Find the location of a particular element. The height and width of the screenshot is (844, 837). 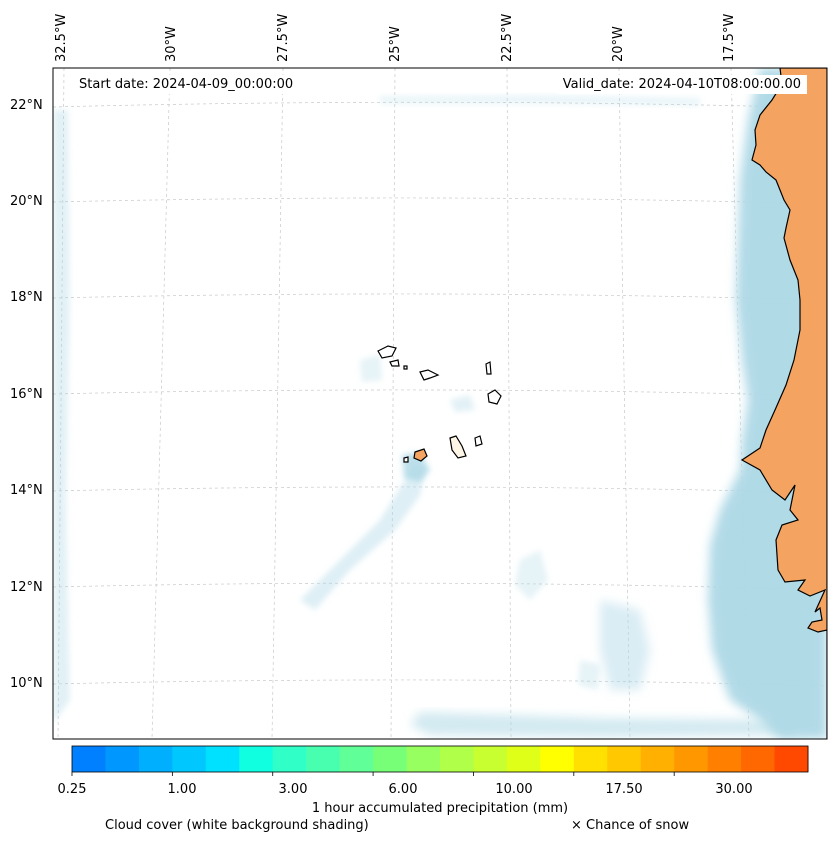

lat-label-22n: 22°N is located at coordinates (26, 105).